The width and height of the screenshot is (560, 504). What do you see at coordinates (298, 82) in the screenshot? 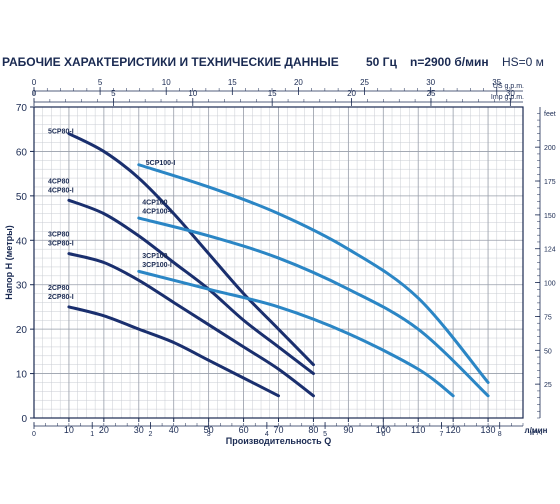
I see `us-gpm-tick-label: 20` at bounding box center [298, 82].